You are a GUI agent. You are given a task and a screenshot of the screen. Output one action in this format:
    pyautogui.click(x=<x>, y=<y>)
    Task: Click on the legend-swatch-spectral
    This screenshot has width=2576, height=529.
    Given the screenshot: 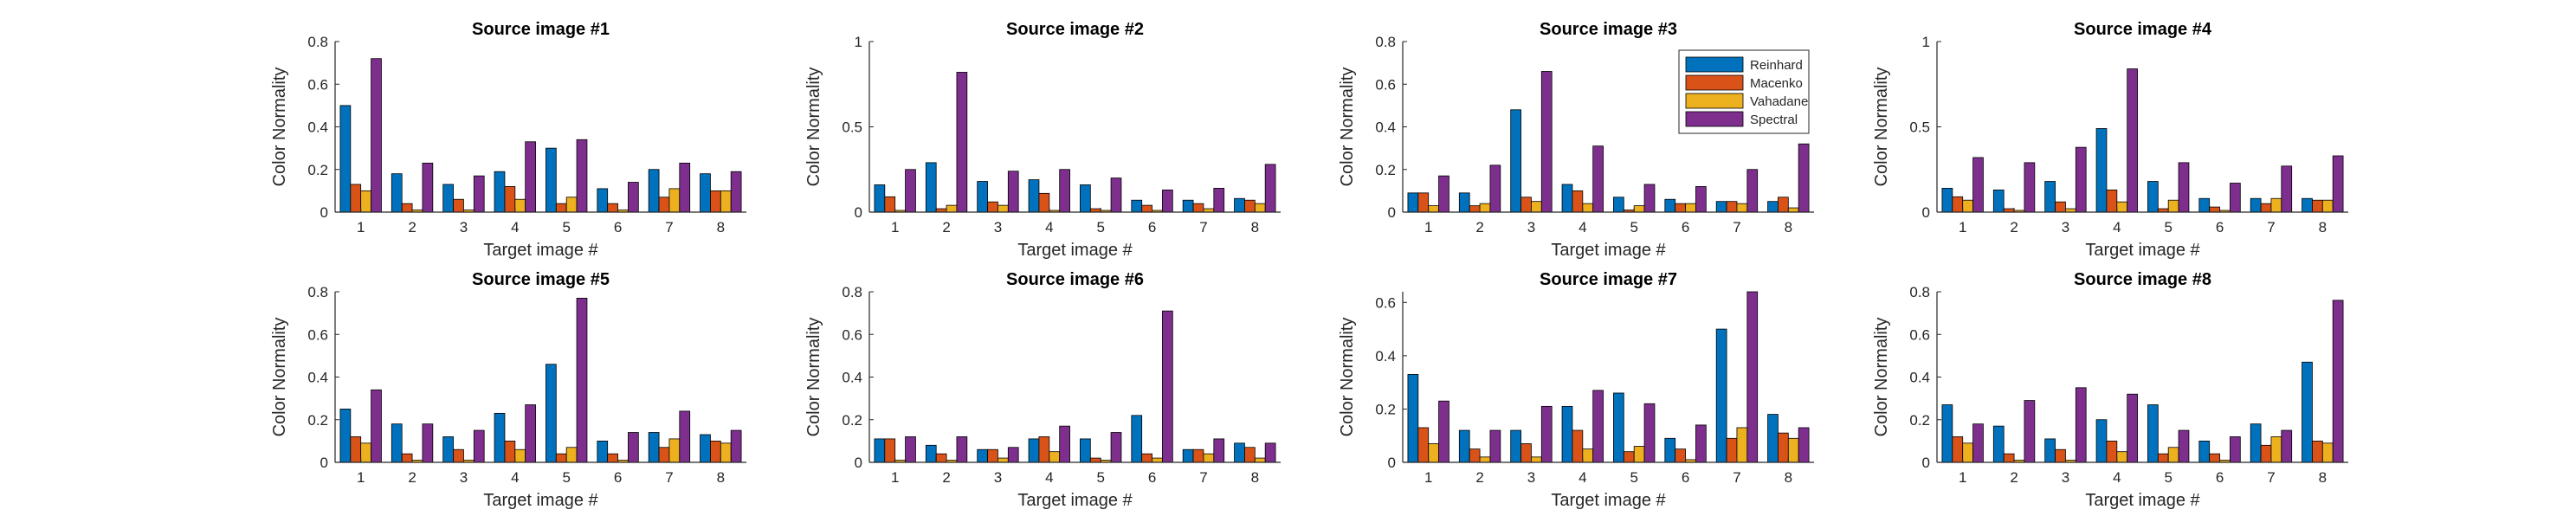 What is the action you would take?
    pyautogui.click(x=1714, y=119)
    